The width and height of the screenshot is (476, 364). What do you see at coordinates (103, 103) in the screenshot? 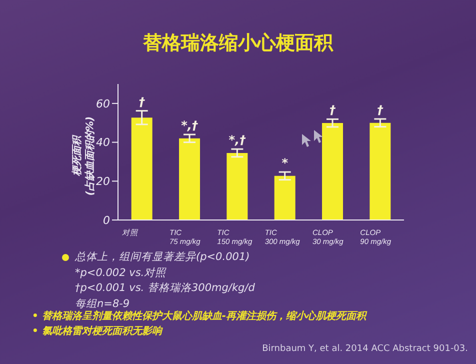
I see `y-tick-label: 60` at bounding box center [103, 103].